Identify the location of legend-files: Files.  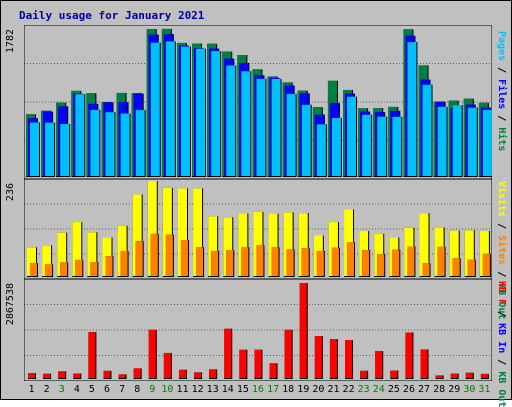
(501, 94).